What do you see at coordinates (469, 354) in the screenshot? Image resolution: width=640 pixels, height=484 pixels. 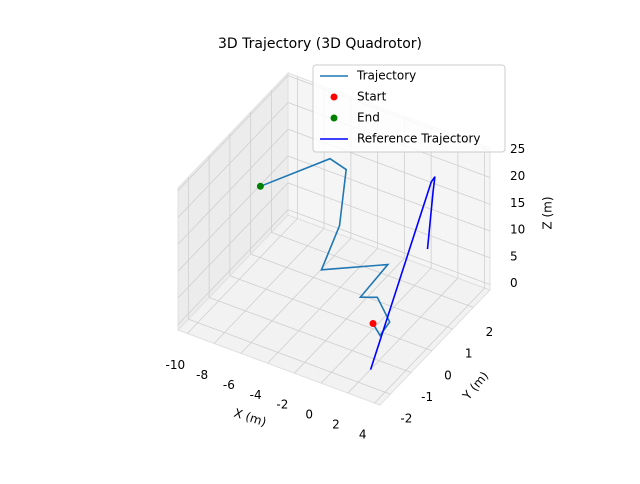 I see `y-tick-label: 1` at bounding box center [469, 354].